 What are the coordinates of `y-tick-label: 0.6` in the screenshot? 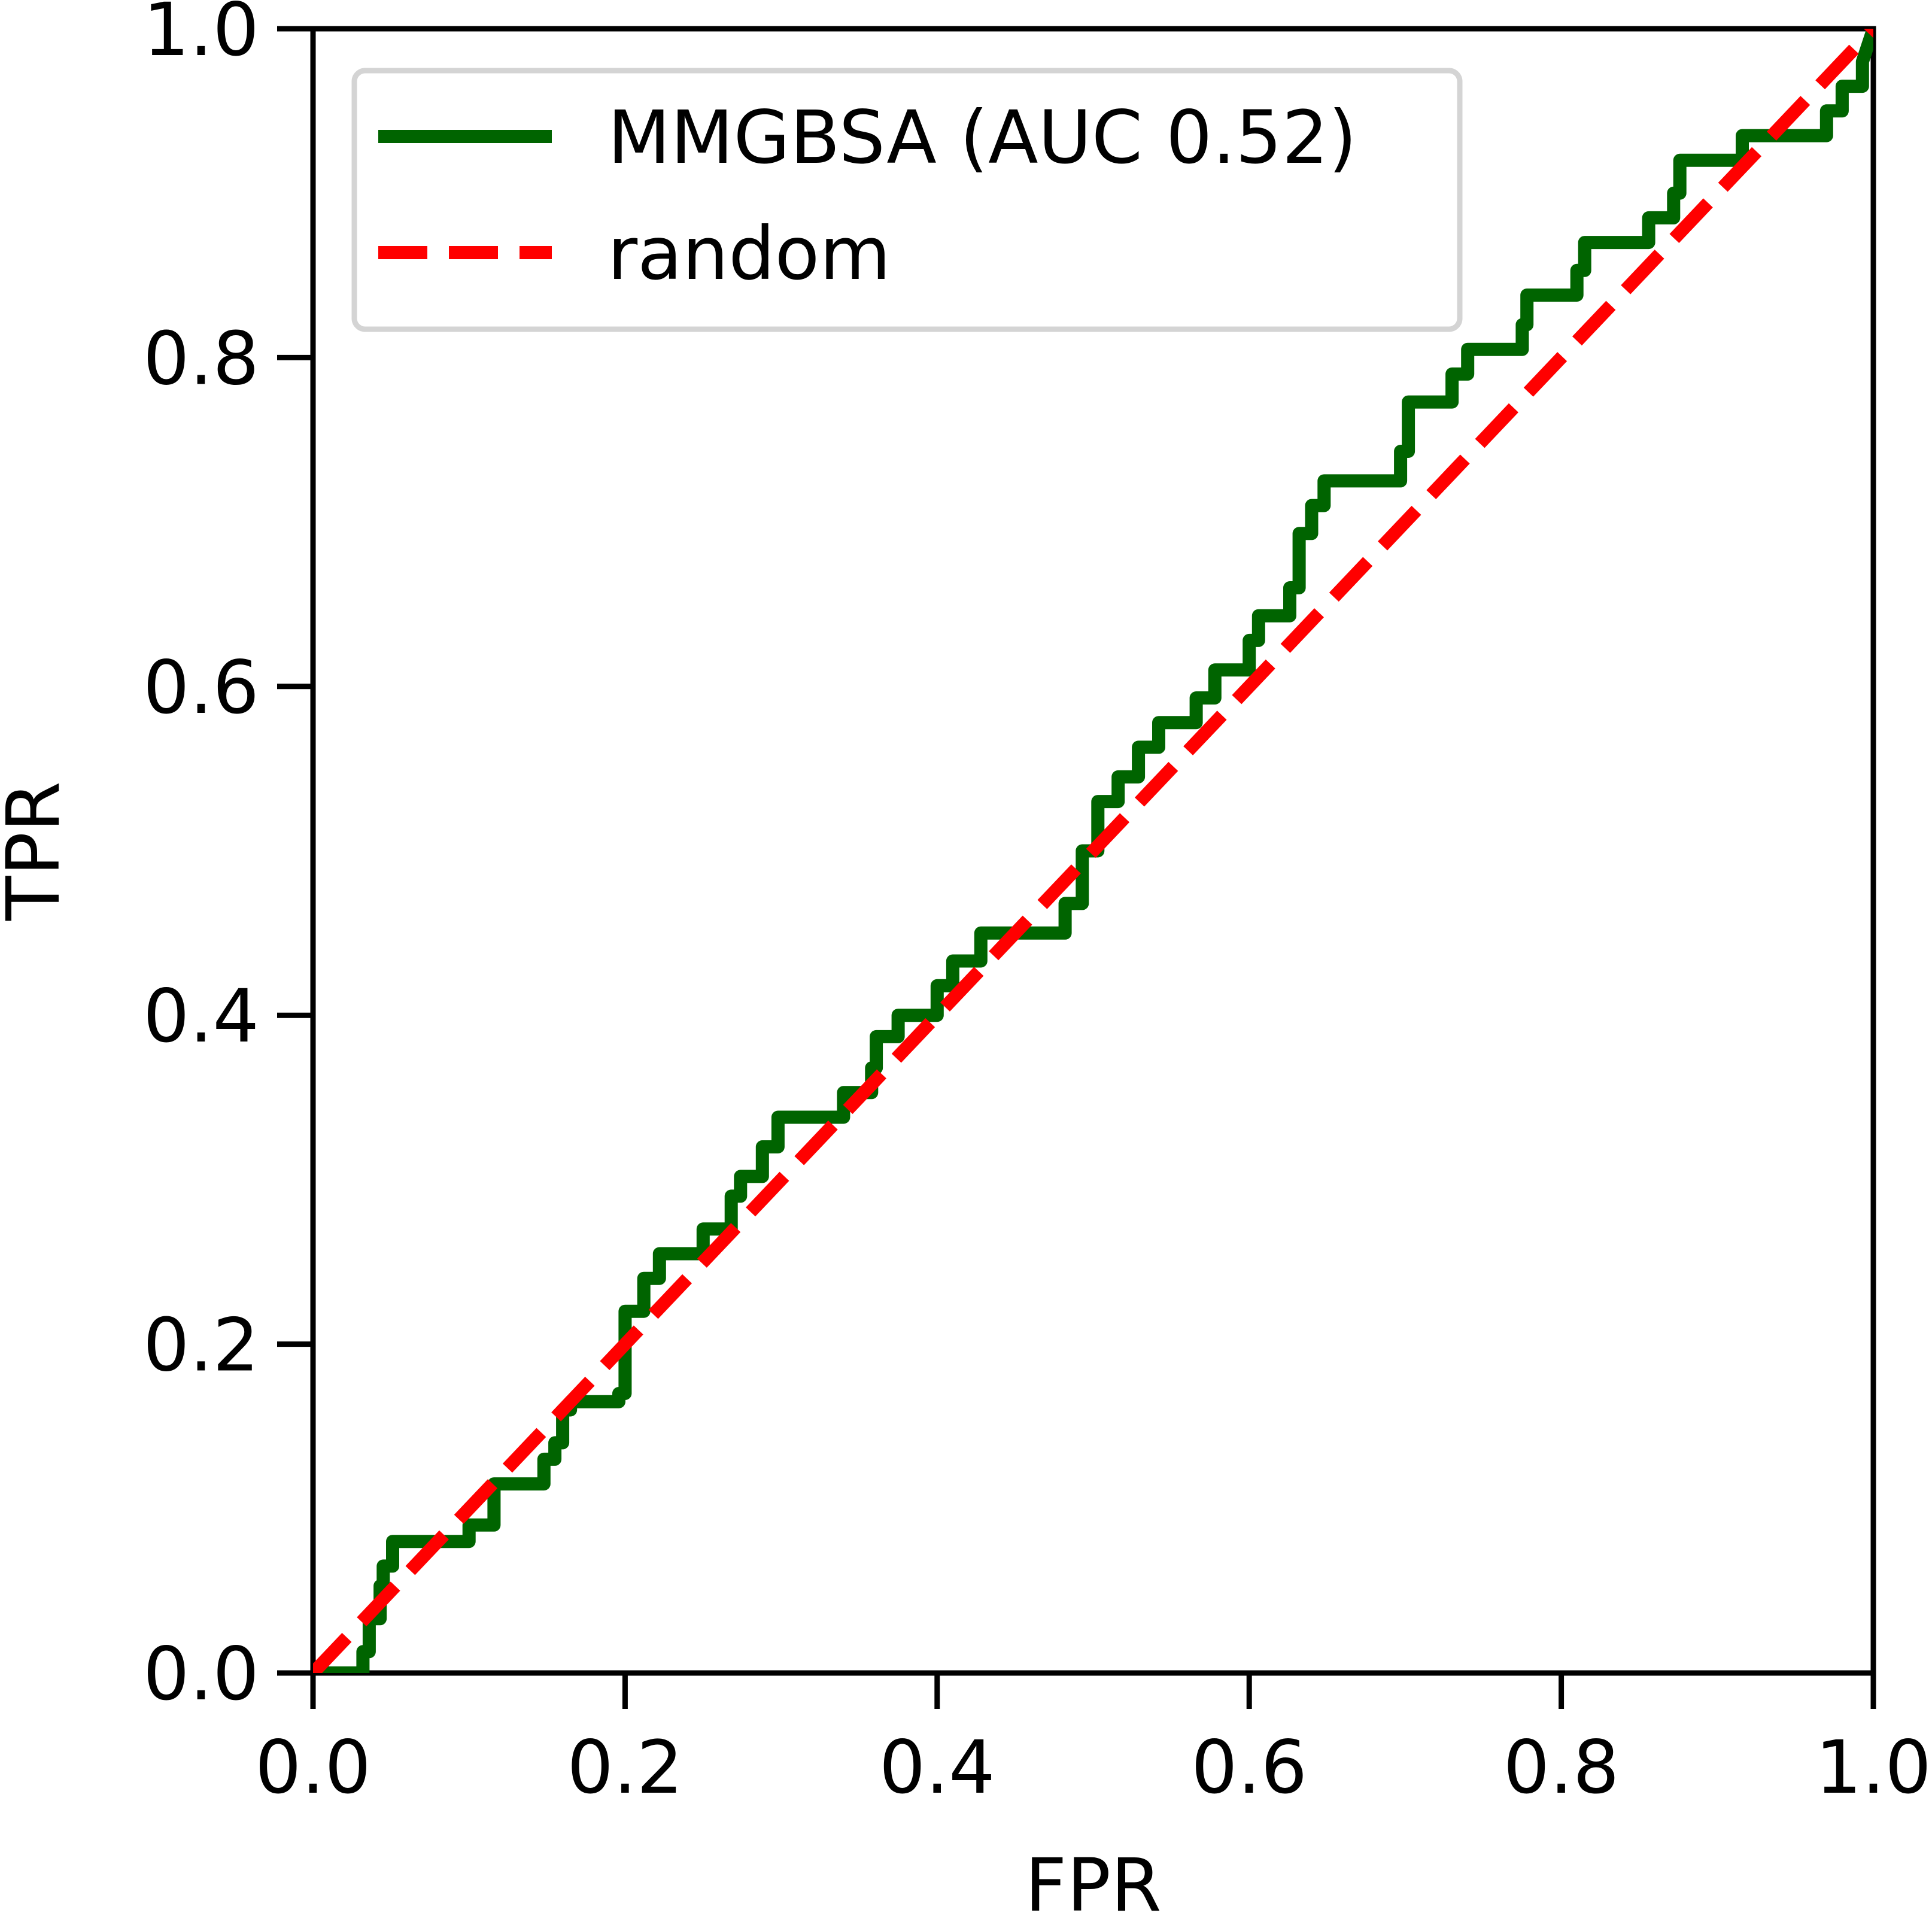 It's located at (201, 687).